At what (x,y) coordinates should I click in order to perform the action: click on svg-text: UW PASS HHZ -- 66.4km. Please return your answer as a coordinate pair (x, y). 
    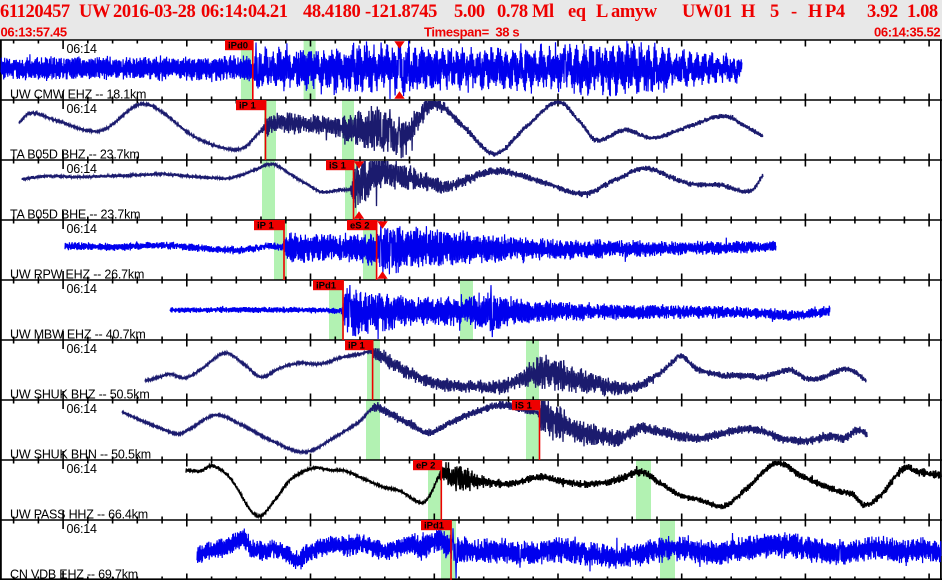
    Looking at the image, I should click on (79, 515).